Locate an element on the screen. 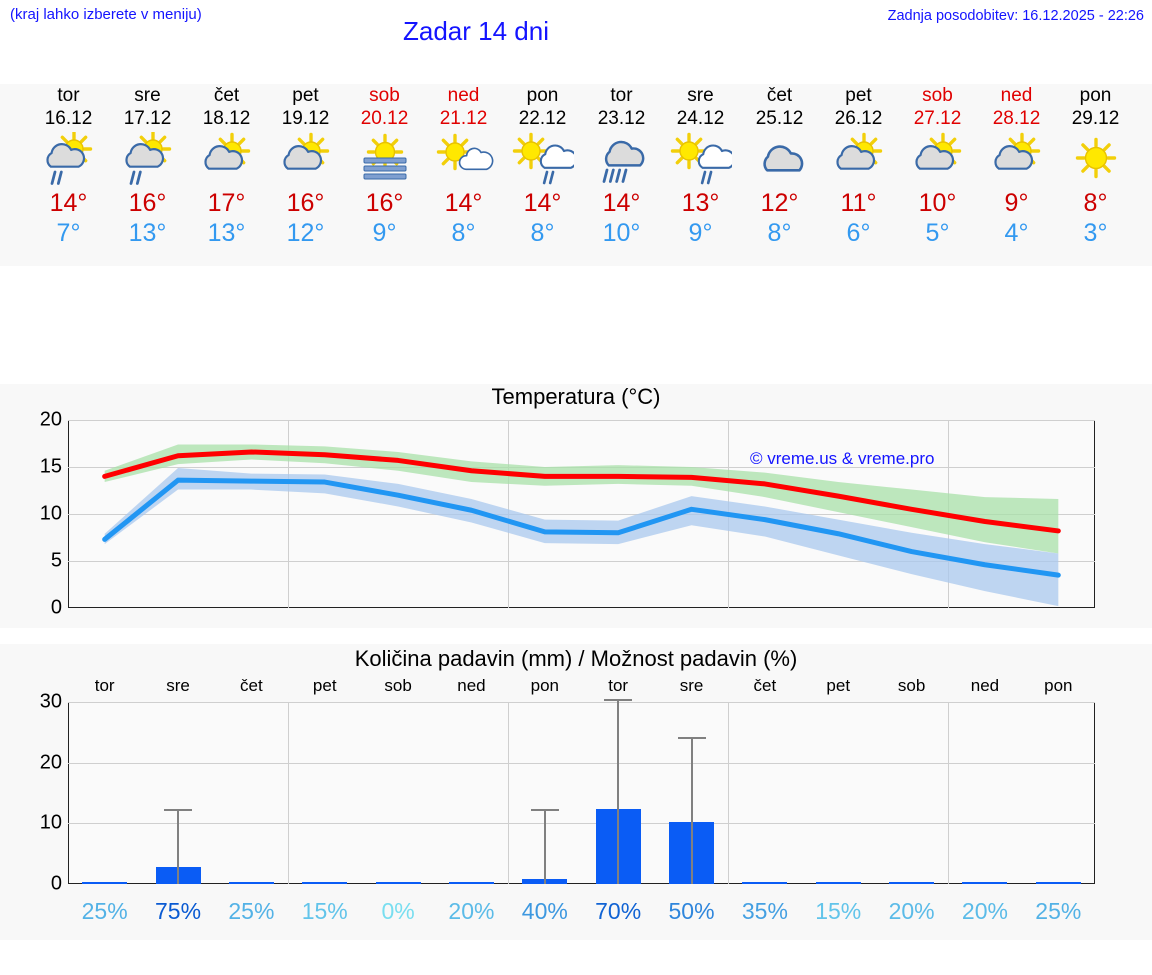 This screenshot has width=1152, height=975. min-temperature: 5° is located at coordinates (937, 233).